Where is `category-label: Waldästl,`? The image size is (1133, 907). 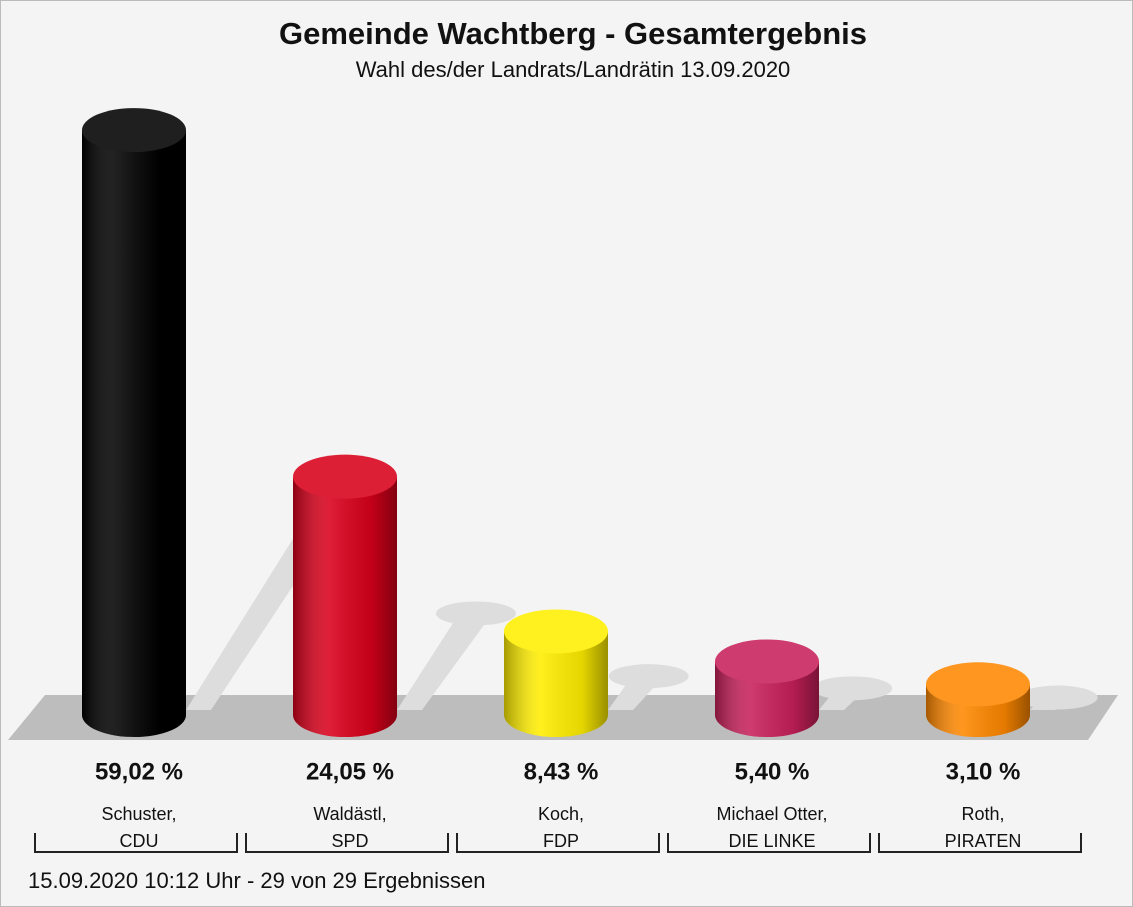 category-label: Waldästl, is located at coordinates (349, 814).